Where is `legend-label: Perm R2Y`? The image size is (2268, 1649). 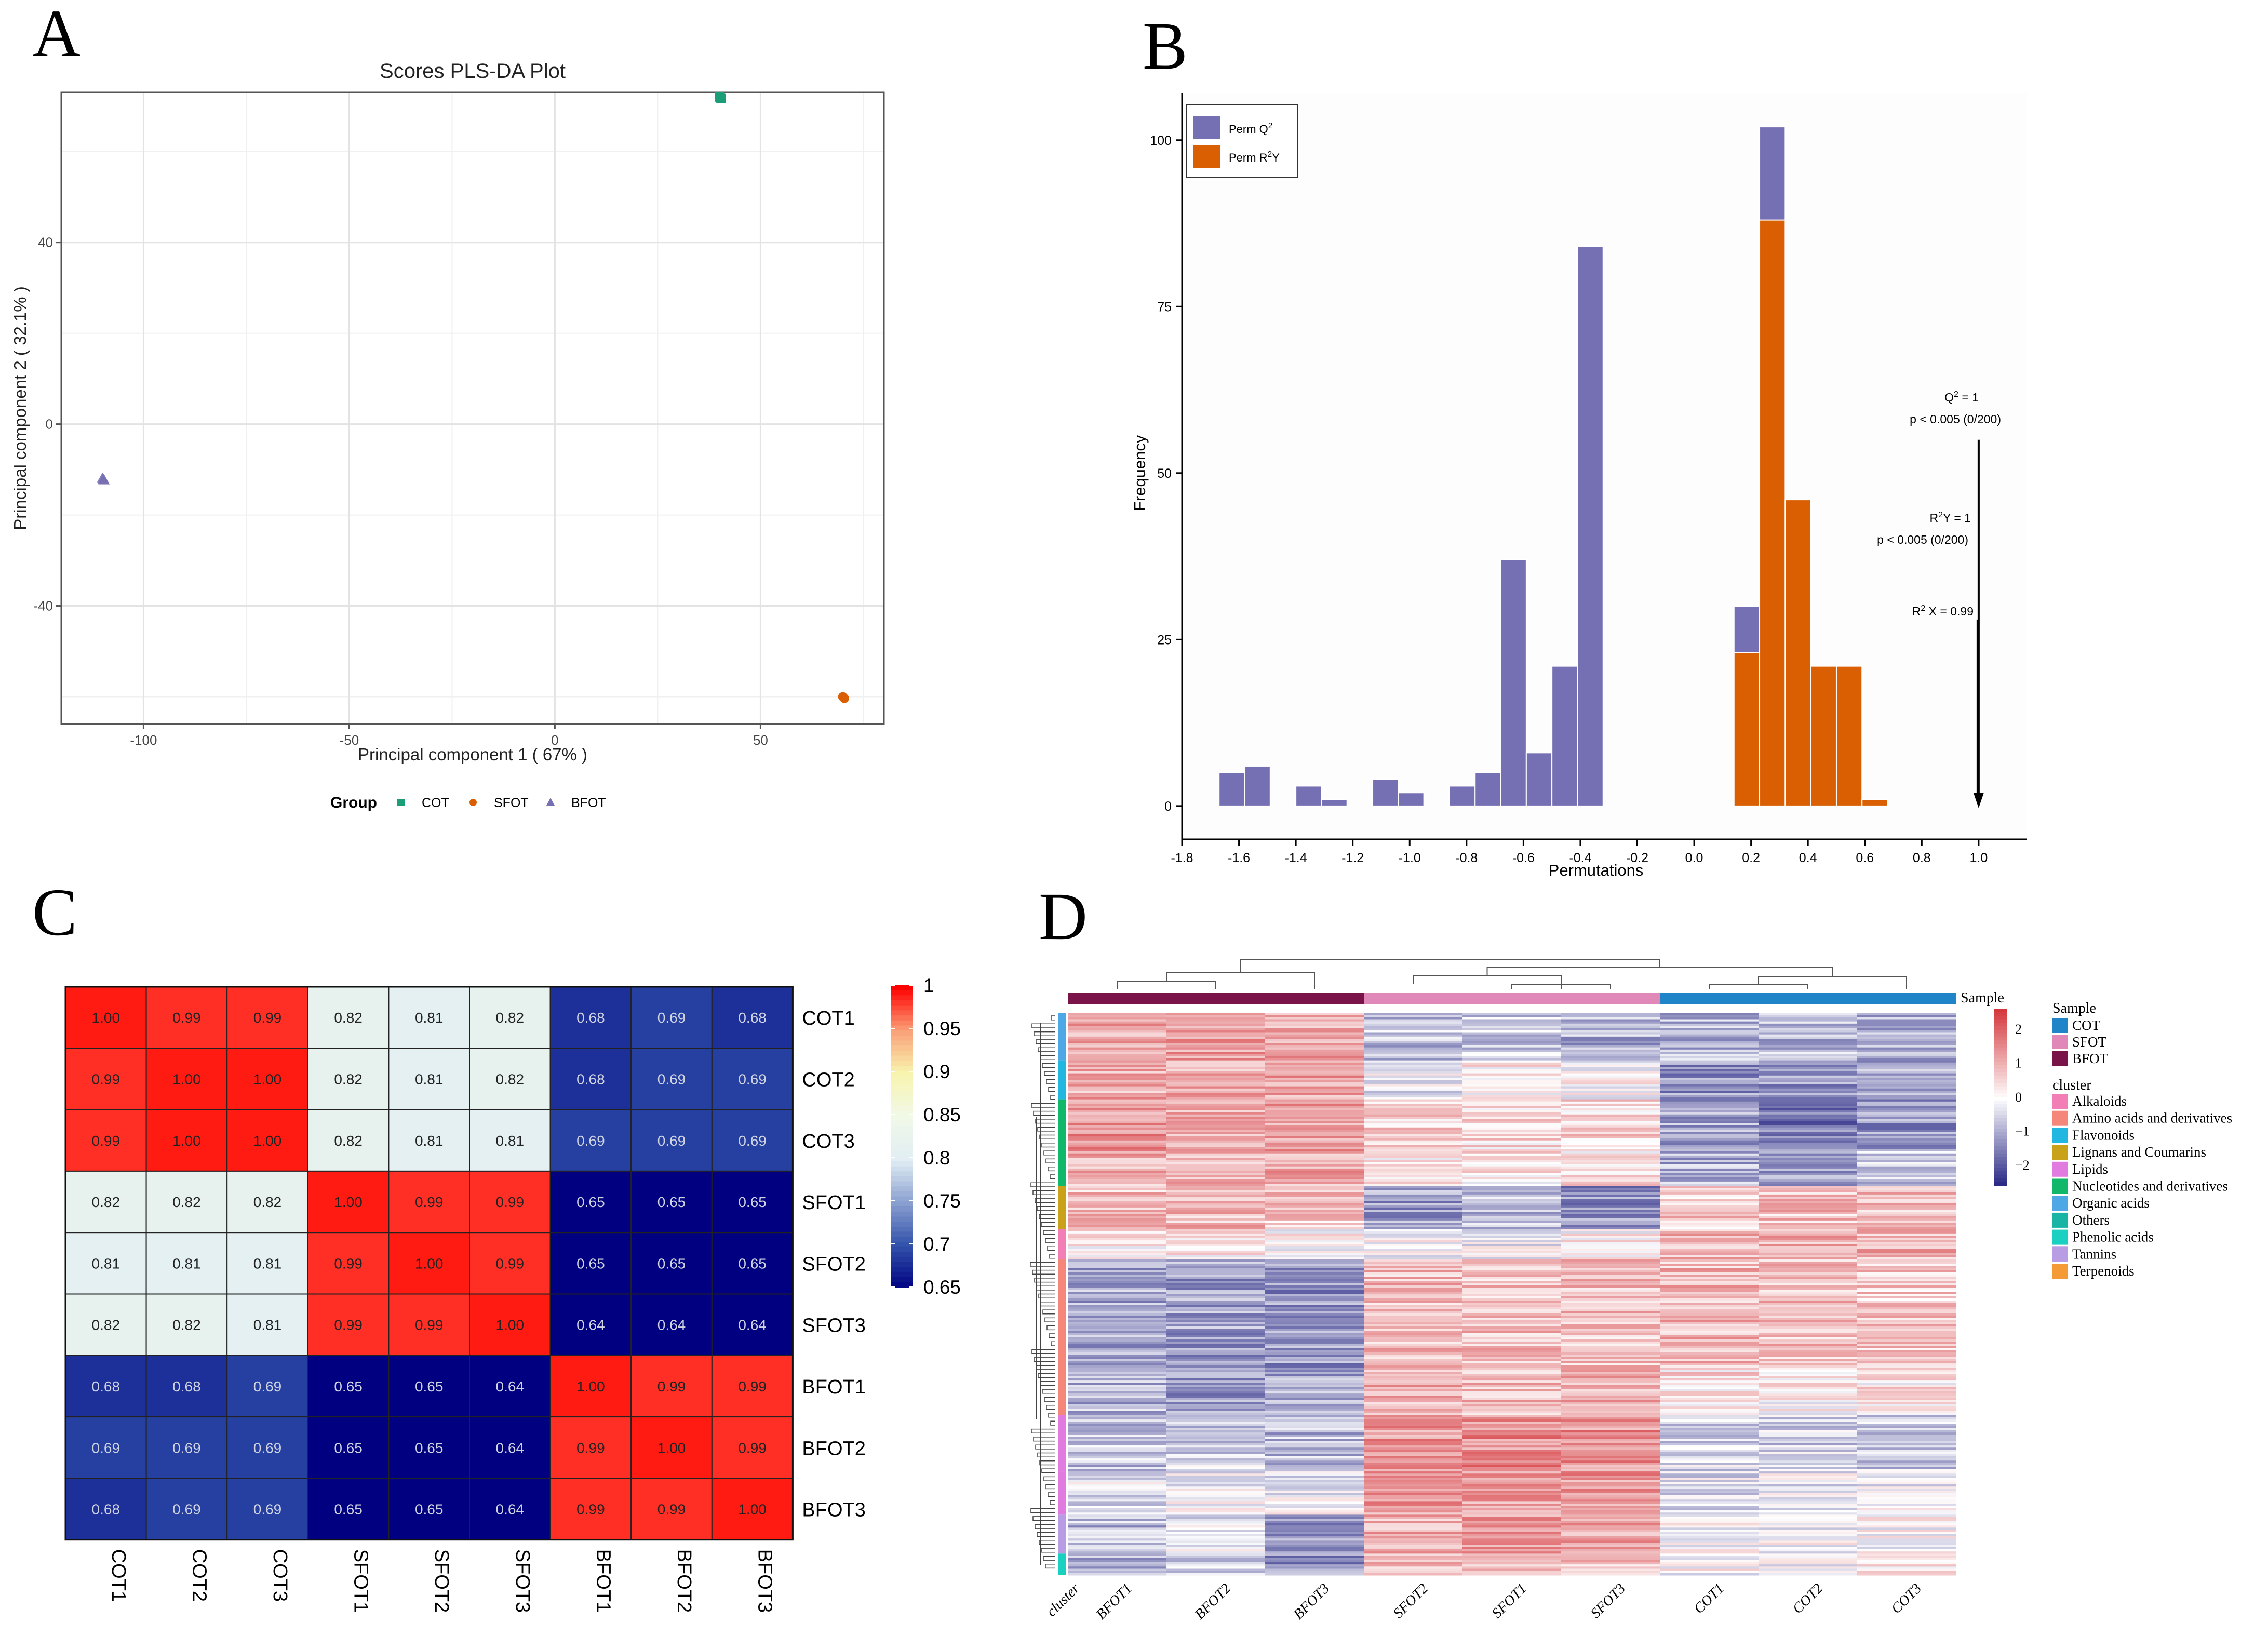
legend-label: Perm R2Y is located at coordinates (1254, 157).